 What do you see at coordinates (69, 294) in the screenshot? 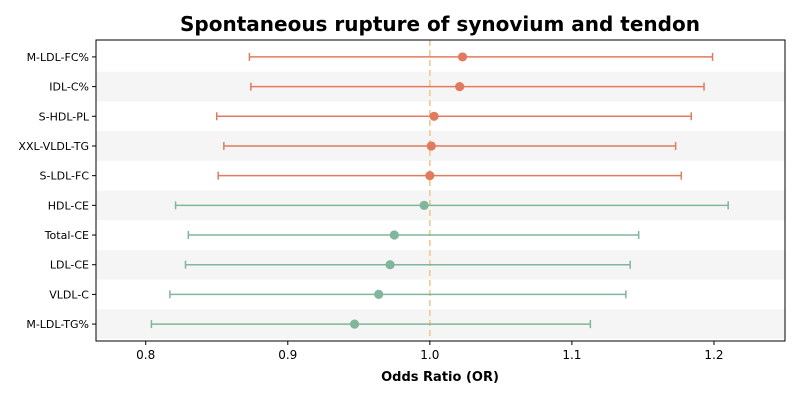
I see `y-tick-label: VLDL-C` at bounding box center [69, 294].